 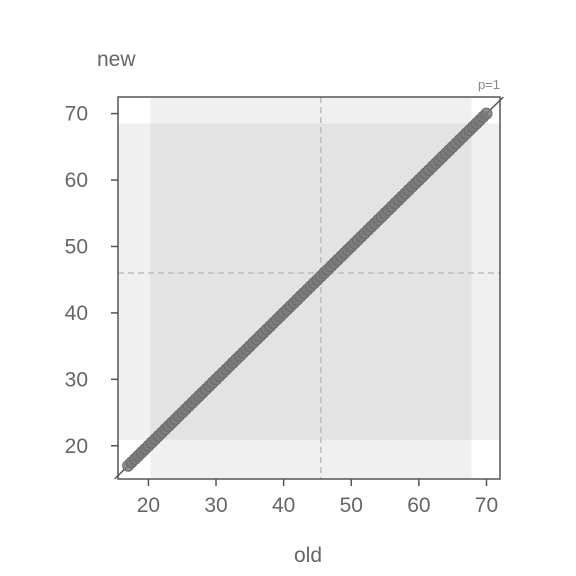 What do you see at coordinates (308, 555) in the screenshot?
I see `x-axis-label: old` at bounding box center [308, 555].